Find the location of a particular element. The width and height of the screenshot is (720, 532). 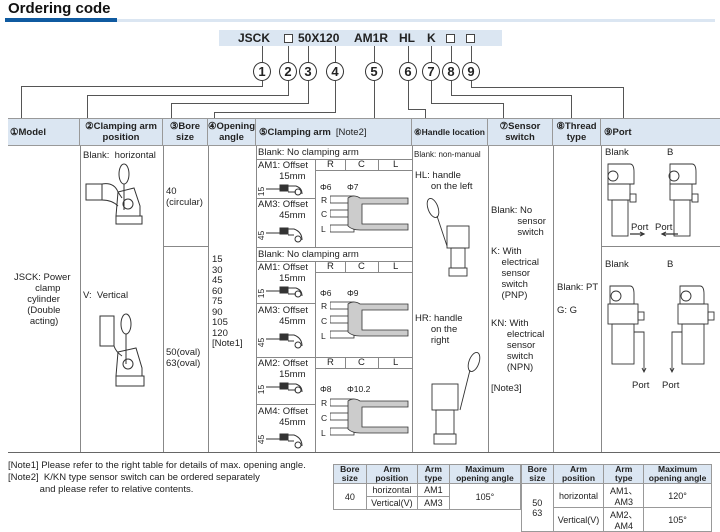

phi-label: Φ8 is located at coordinates (326, 389).